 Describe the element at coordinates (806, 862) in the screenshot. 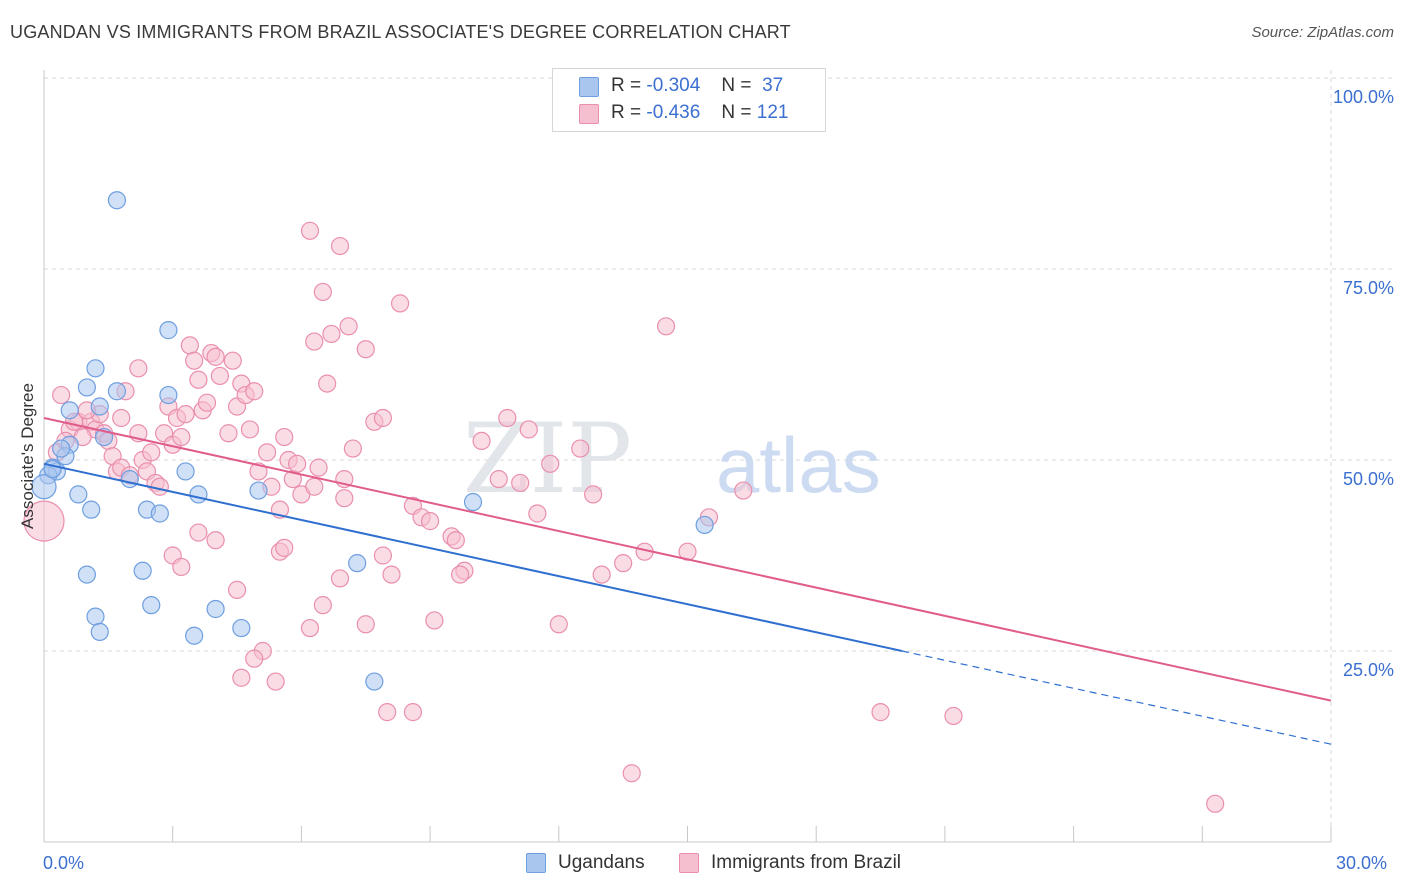

I see `legend-label-brazil: Immigrants from Brazil` at that location.